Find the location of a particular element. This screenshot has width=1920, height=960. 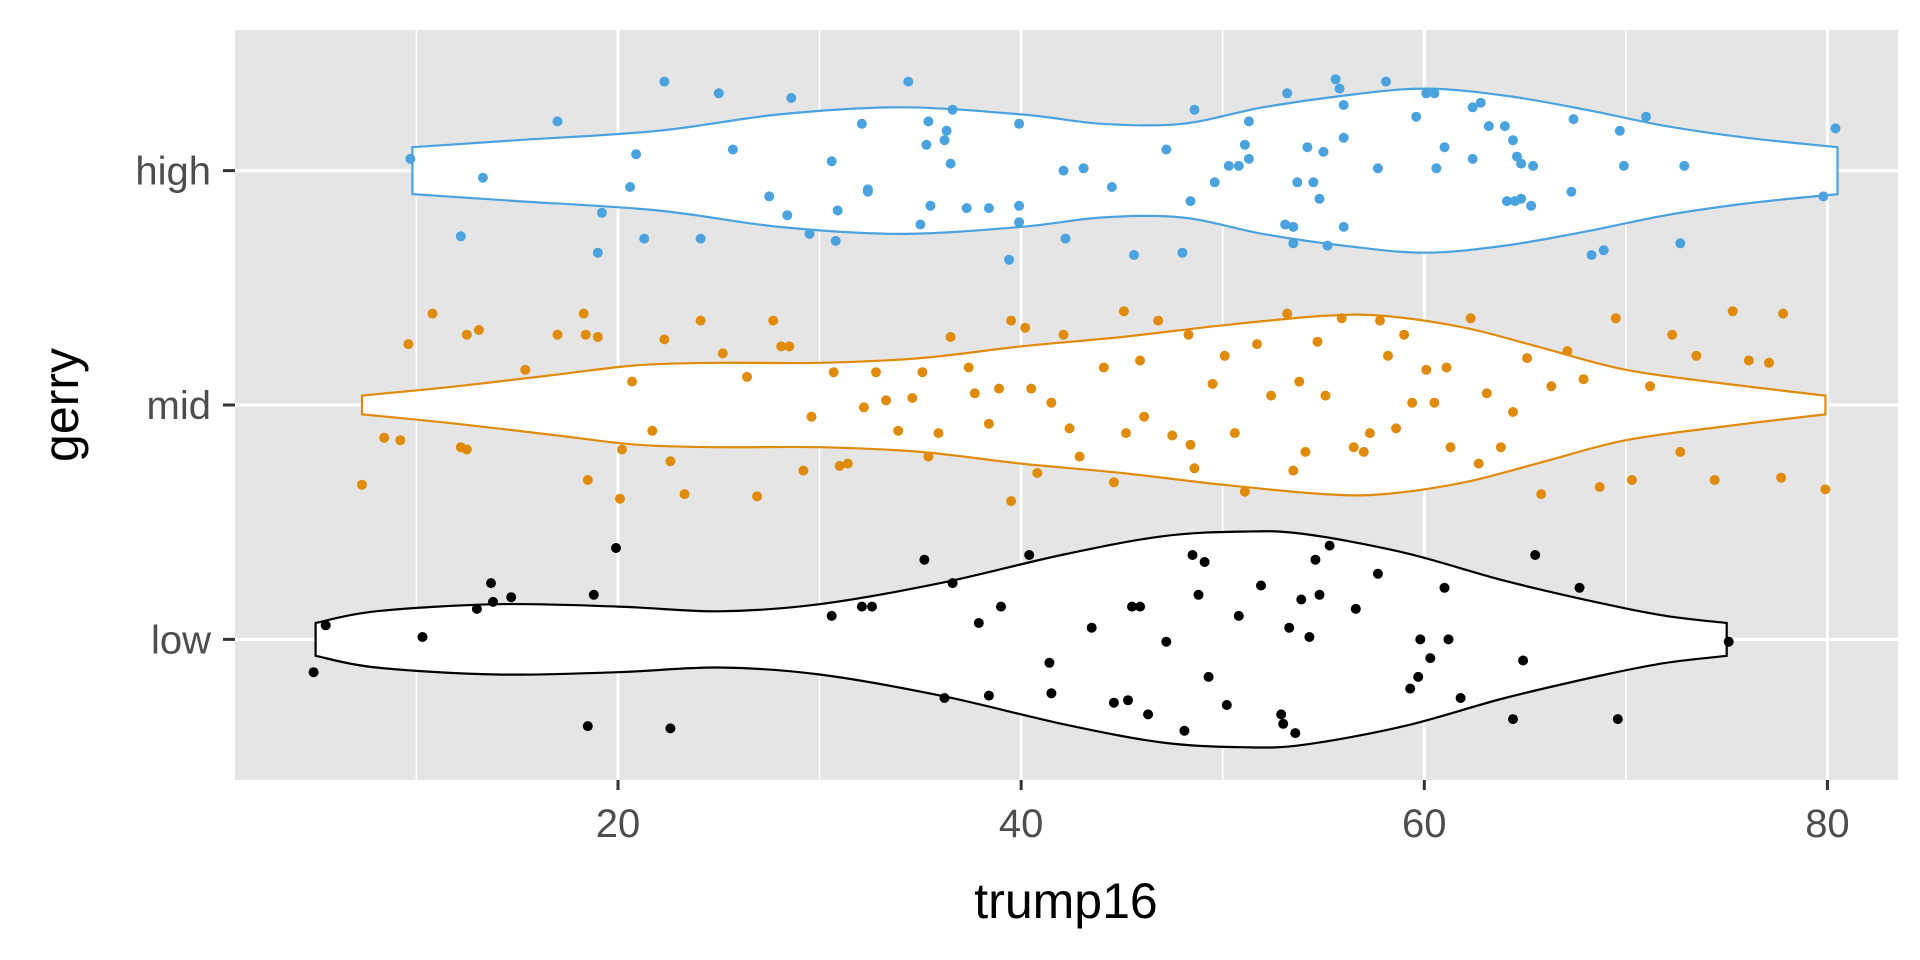

y-tick-label: high is located at coordinates (173, 172).